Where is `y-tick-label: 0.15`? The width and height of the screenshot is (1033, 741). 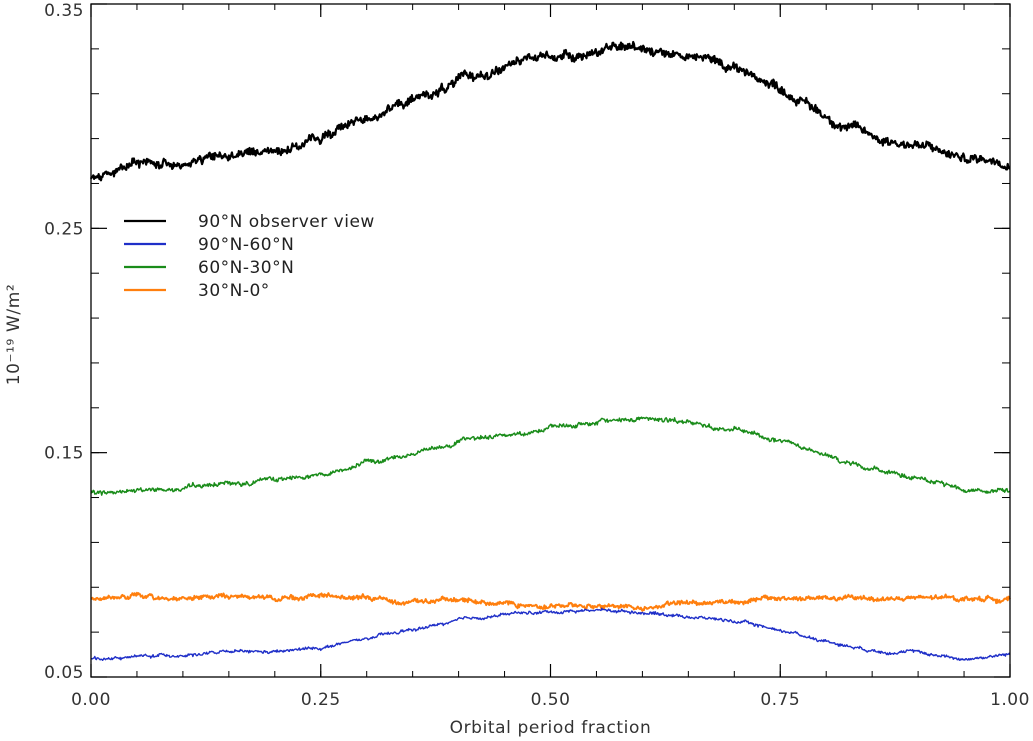 y-tick-label: 0.15 is located at coordinates (64, 454).